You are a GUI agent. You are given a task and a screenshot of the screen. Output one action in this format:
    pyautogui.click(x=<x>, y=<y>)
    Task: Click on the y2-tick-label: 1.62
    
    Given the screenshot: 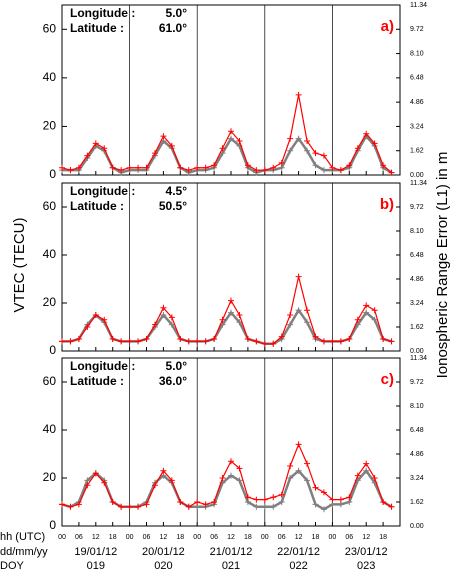 What is the action you would take?
    pyautogui.click(x=417, y=327)
    